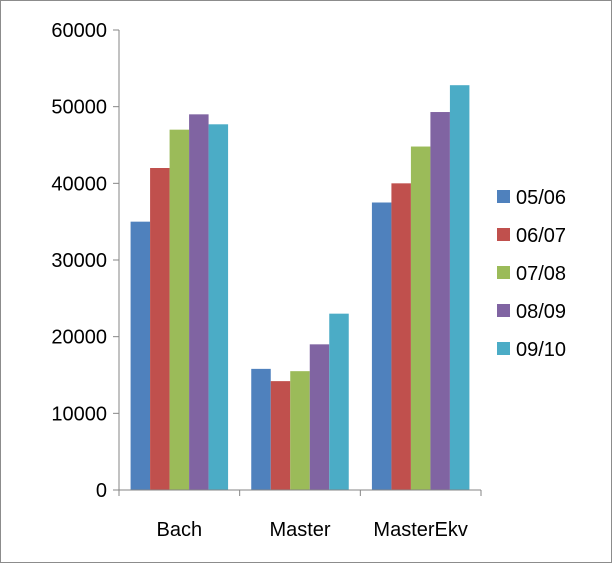 This screenshot has height=568, width=612. Describe the element at coordinates (79, 108) in the screenshot. I see `y-tick-label: 50000` at that location.